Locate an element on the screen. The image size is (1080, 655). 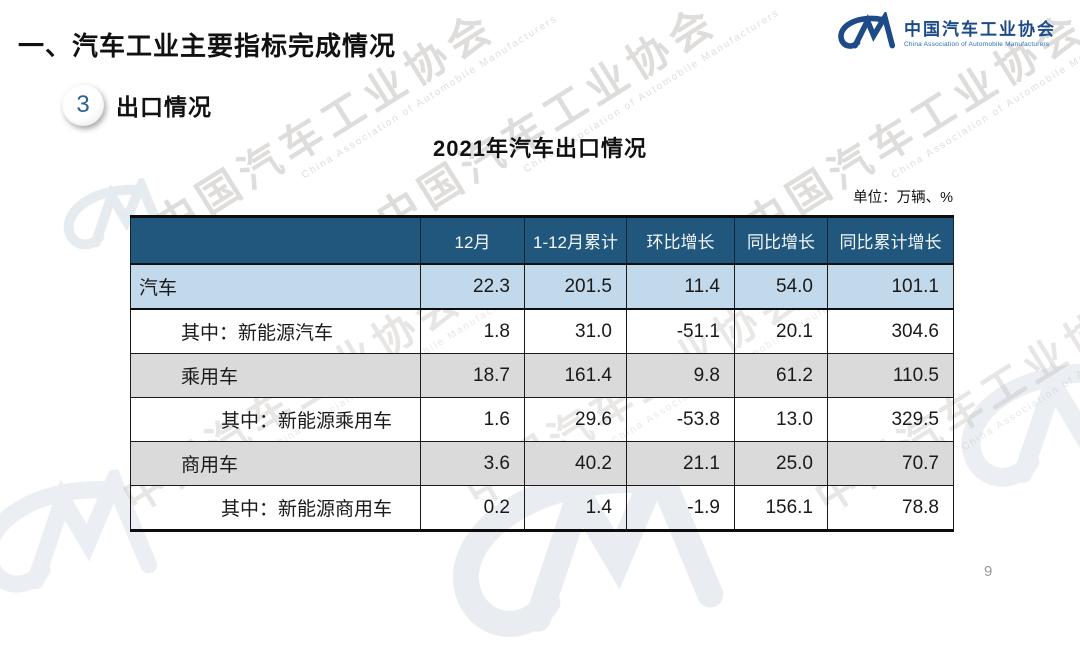
table-row-nev: 其中：新能源汽车 1.8 31.0 -51.1 20.1 304.6 is located at coordinates (542, 331).